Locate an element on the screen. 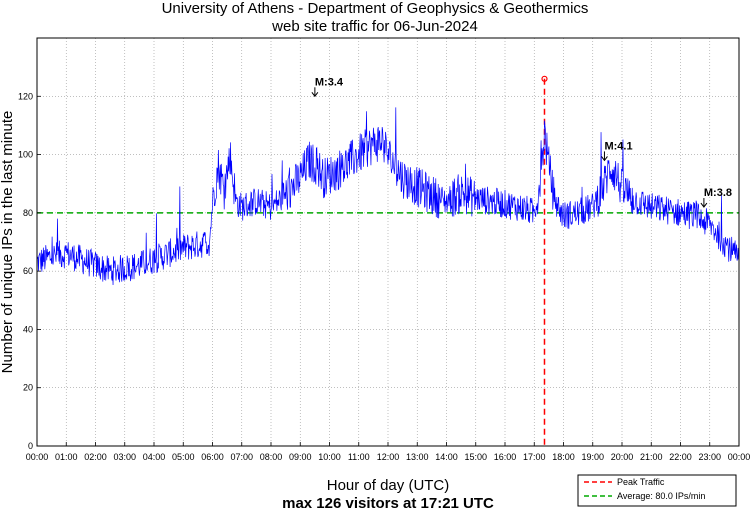  x-tick-label: 11:00 is located at coordinates (359, 457).